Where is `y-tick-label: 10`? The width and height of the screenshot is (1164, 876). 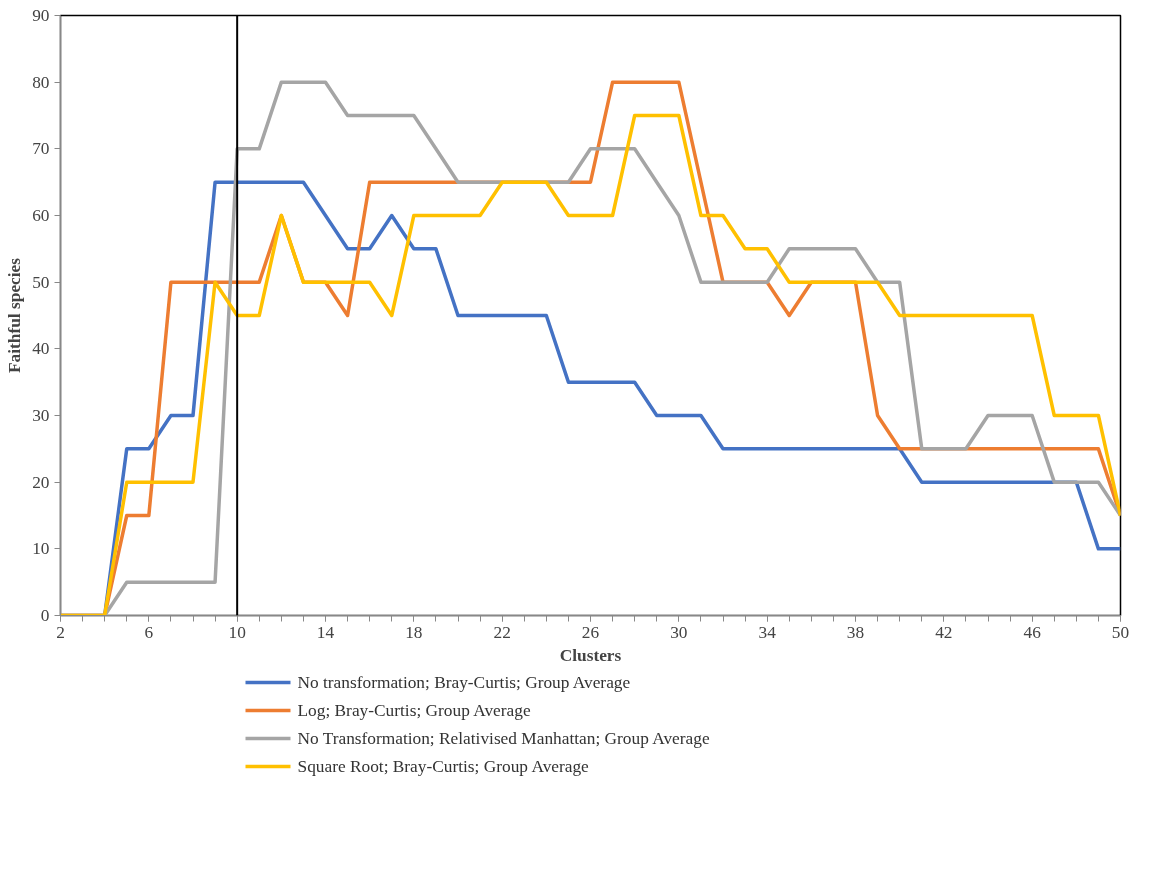
y-tick-label: 10 is located at coordinates (41, 549).